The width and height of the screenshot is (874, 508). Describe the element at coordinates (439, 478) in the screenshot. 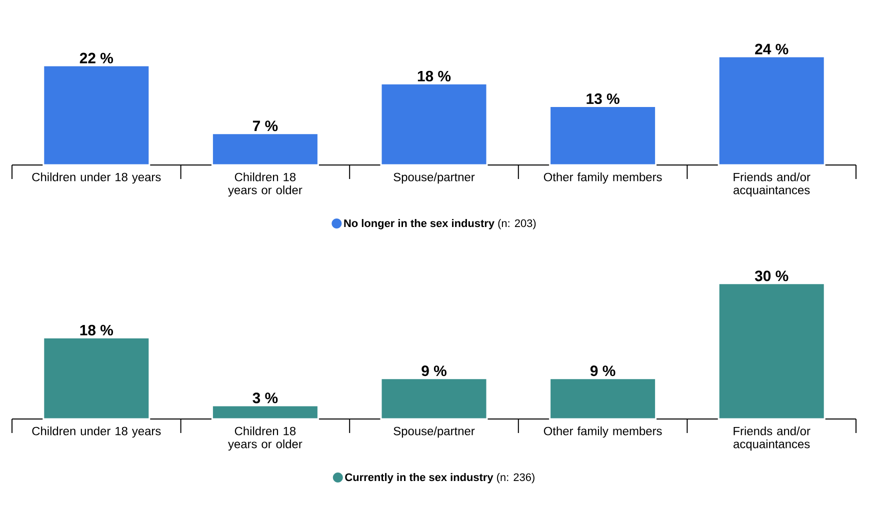

I see `legend-label: Currently in the sex industry (n: 236)` at that location.